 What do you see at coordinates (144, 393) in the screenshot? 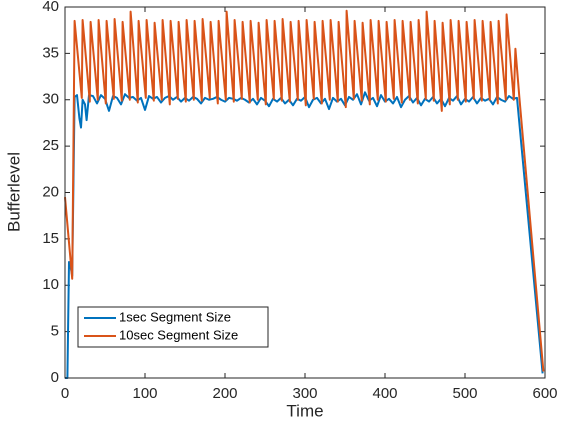
I see `x-tick-label: 100` at bounding box center [144, 393].